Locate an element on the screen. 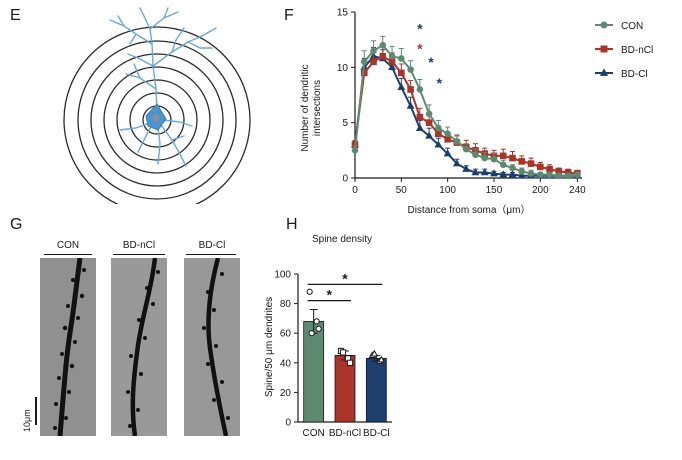 The height and width of the screenshot is (460, 682). scale-bar is located at coordinates (36, 411).